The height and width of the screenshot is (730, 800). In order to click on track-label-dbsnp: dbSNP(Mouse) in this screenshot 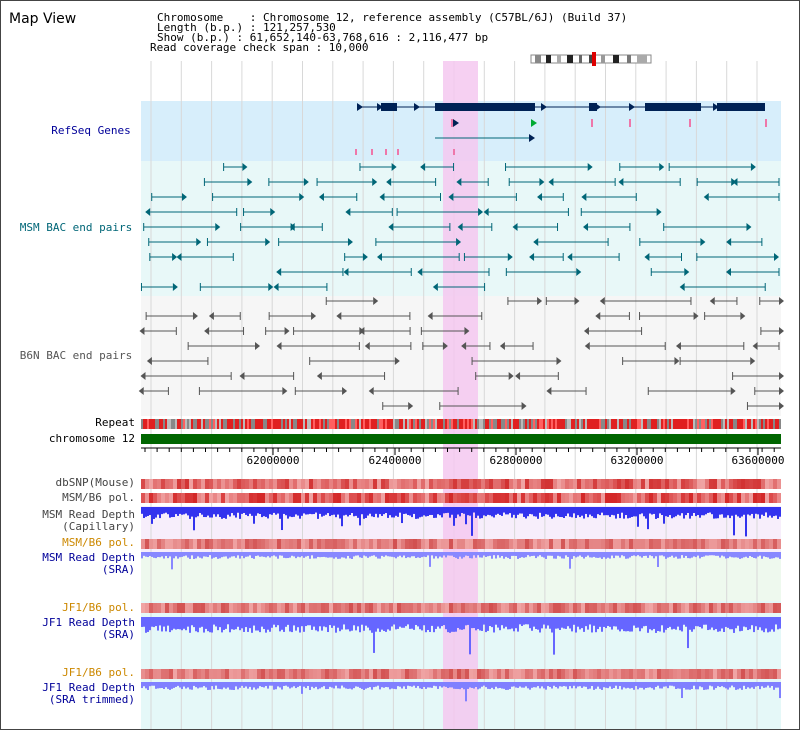, I will do `click(95, 482)`.